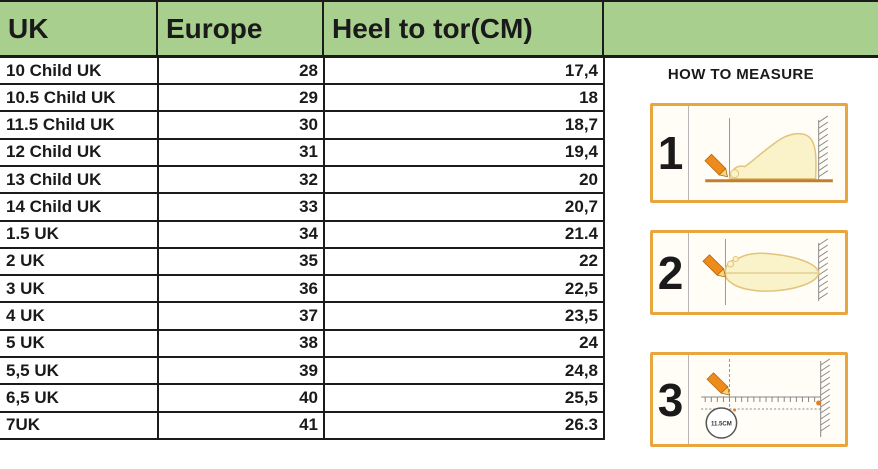 Image resolution: width=878 pixels, height=469 pixels. I want to click on table-row: 3 UK 36 22,5, so click(302, 289).